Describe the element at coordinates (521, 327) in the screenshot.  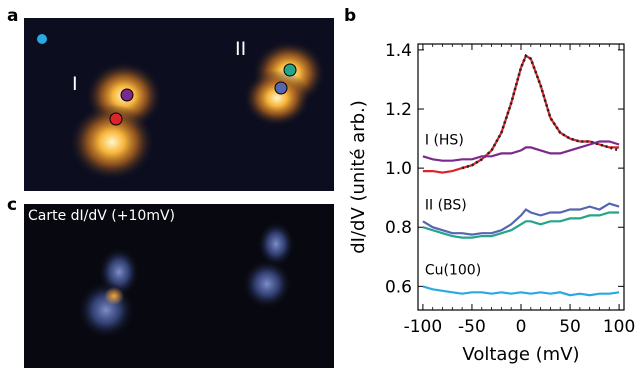
I see `x-tick-label: 0` at that location.